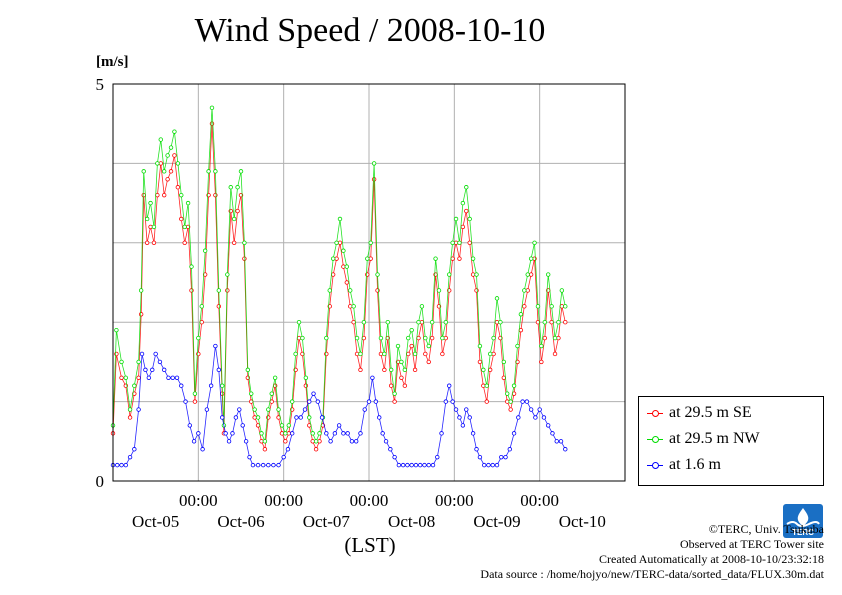  Describe the element at coordinates (766, 529) in the screenshot. I see `copyright-text: ©TERC, Univ. Tsukuba` at that location.